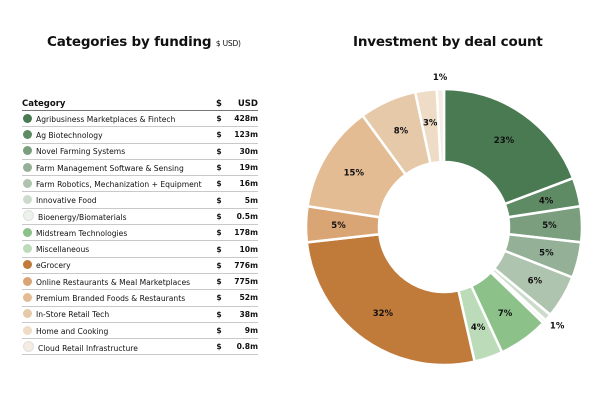  I want to click on category-cell: Bioenergy/Biomaterials, so click(117, 217).